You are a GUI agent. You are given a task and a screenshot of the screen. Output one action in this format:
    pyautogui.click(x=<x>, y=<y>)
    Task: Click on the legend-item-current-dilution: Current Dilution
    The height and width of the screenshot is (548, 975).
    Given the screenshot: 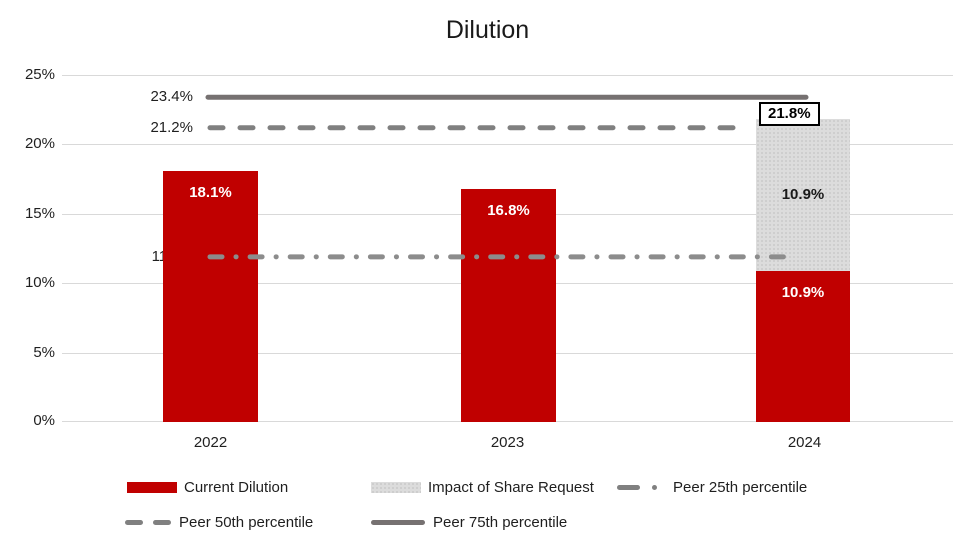 What is the action you would take?
    pyautogui.click(x=207, y=487)
    